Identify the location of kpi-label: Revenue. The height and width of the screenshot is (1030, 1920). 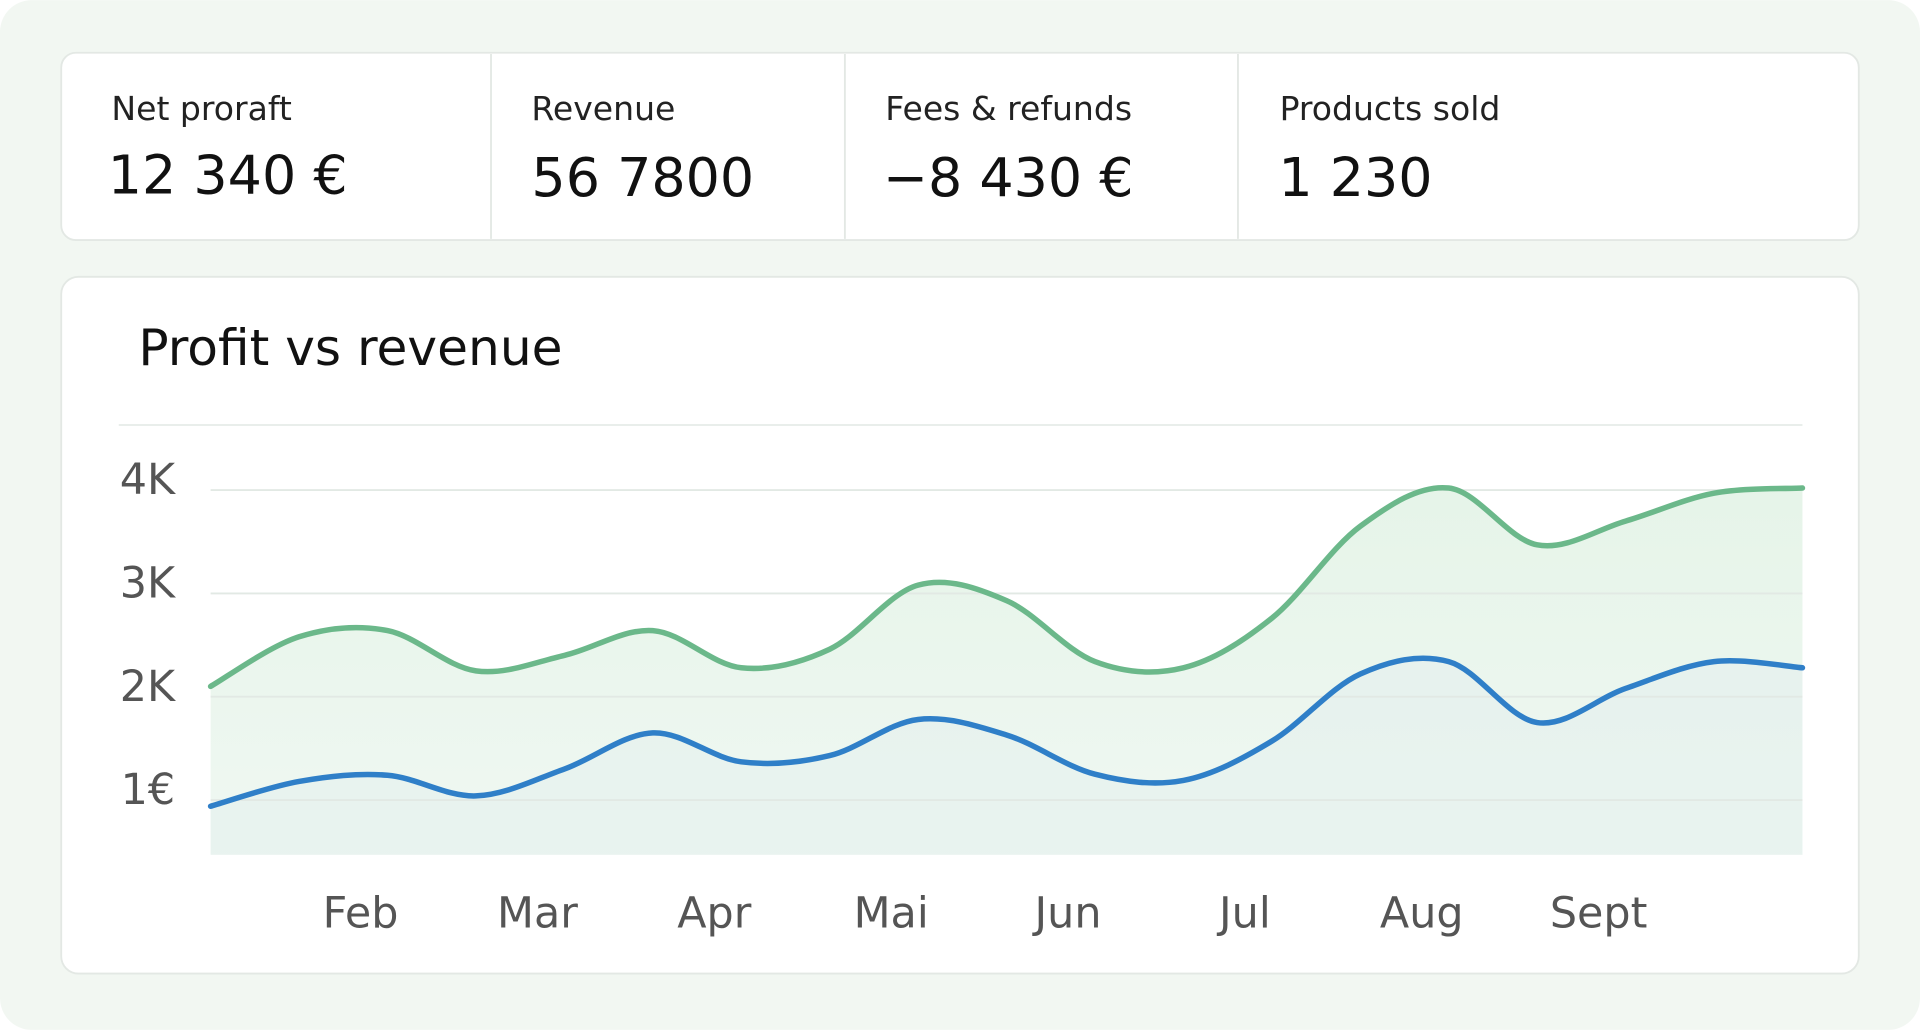
(603, 108).